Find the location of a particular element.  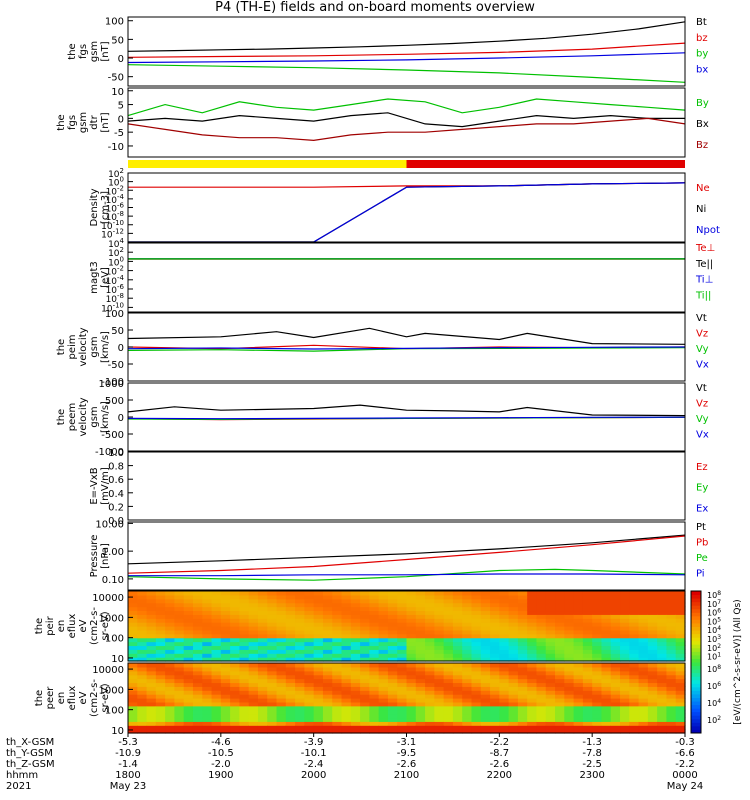

y-tick-label: 0.4 is located at coordinates (116, 494).